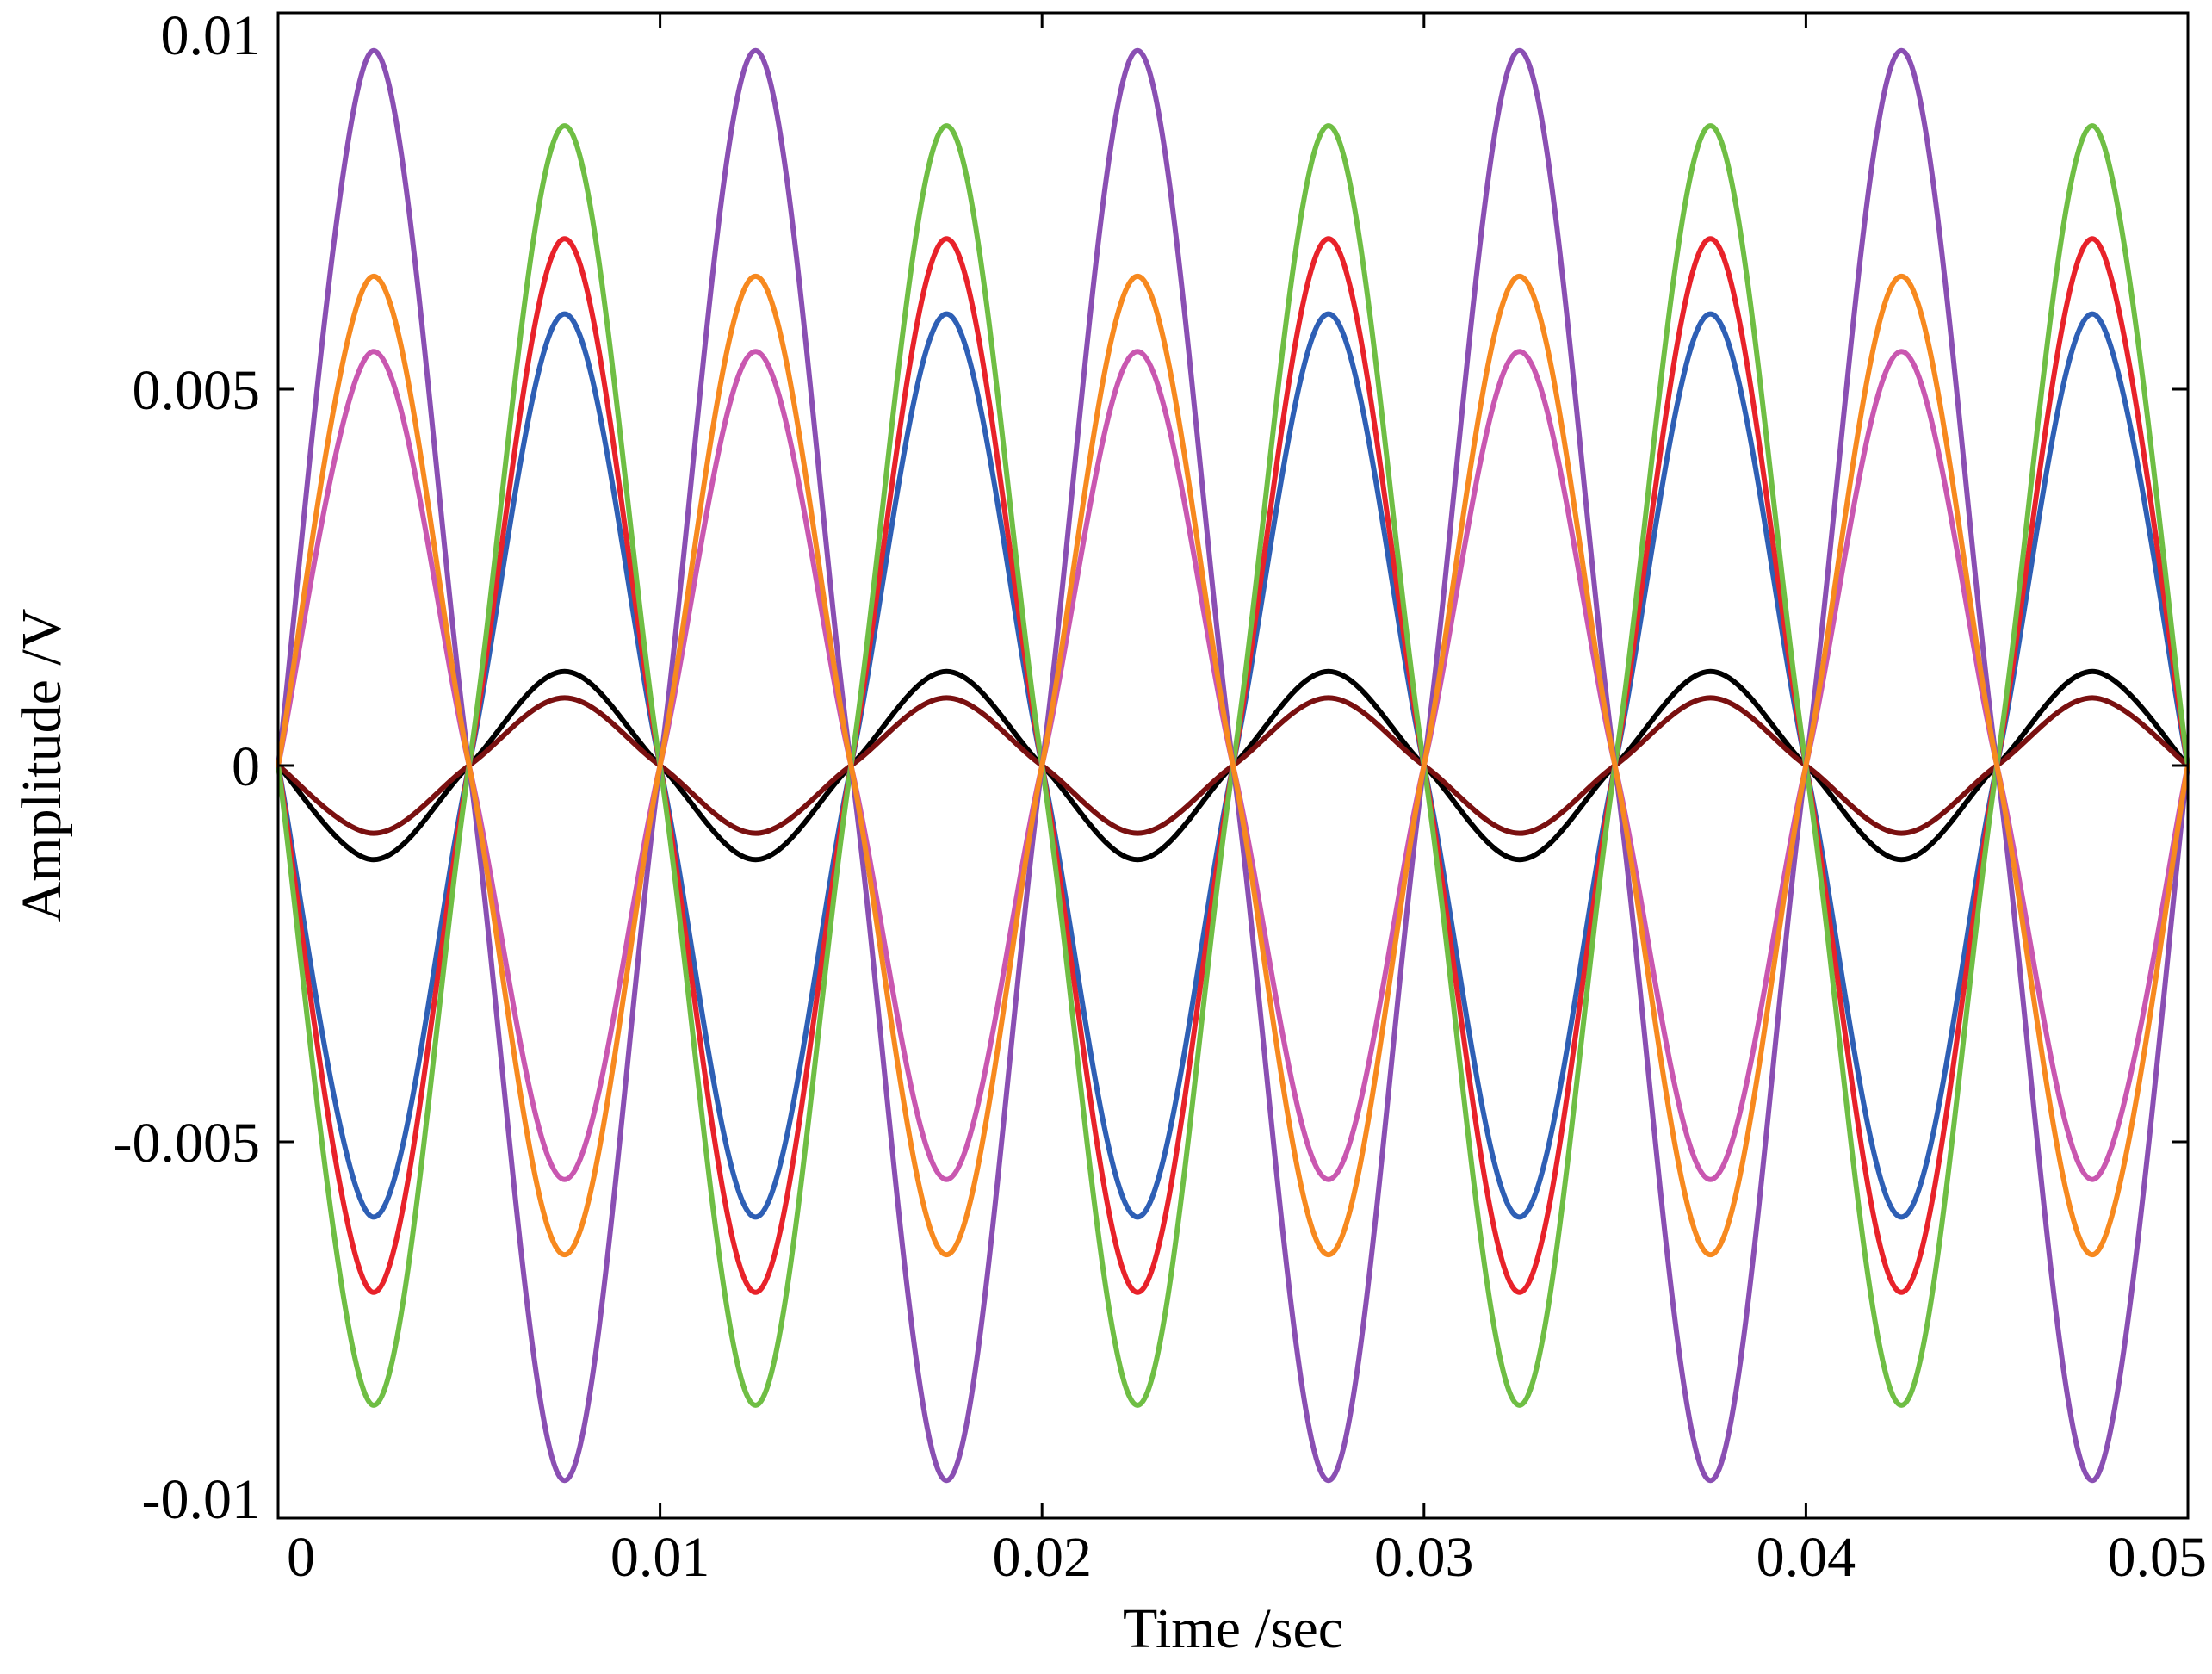 The height and width of the screenshot is (1674, 2212). Describe the element at coordinates (1424, 1558) in the screenshot. I see `x-tick-label-3: 0.03` at that location.